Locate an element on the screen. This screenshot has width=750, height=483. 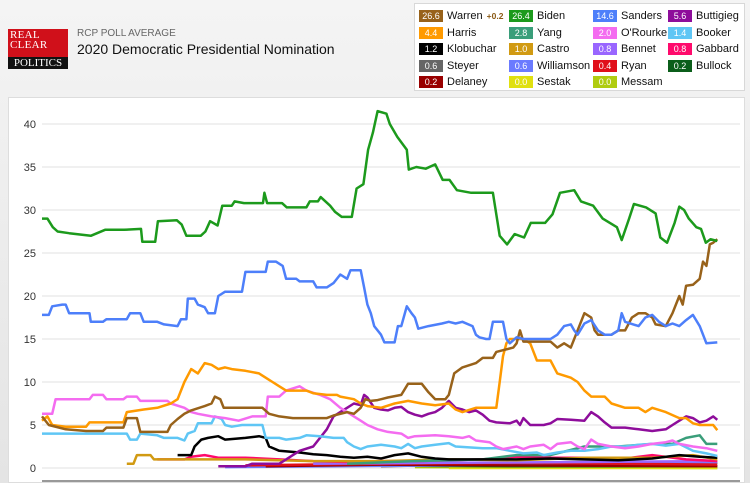
rcp-logo: REAL CLEAR POLITICS is located at coordinates (38, 49).